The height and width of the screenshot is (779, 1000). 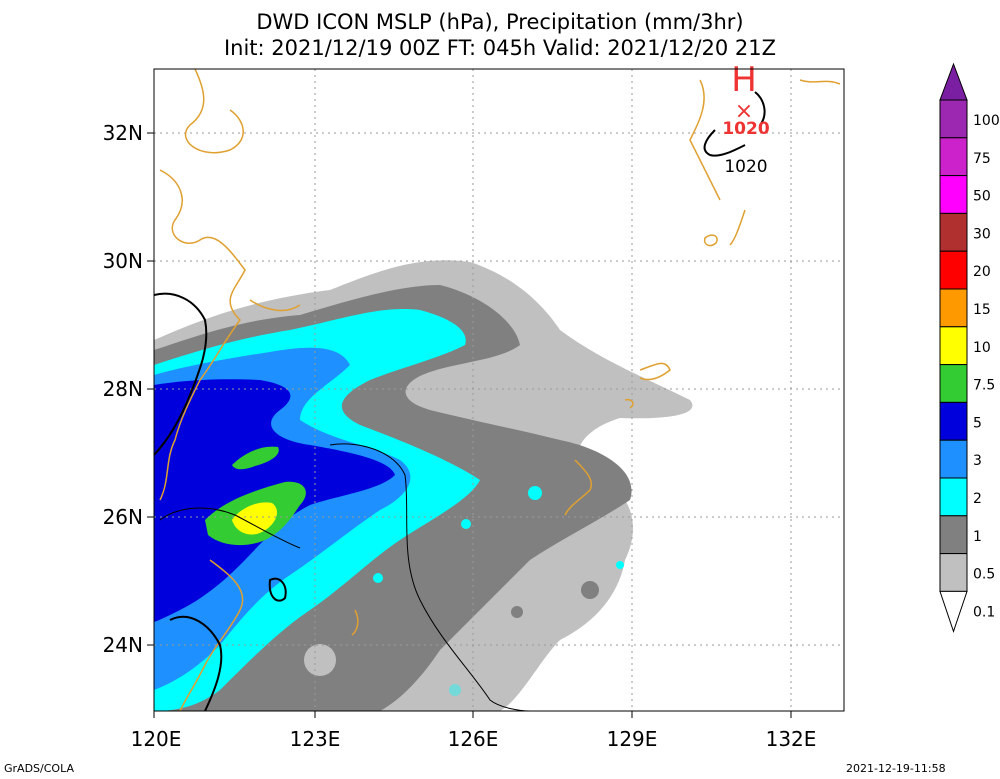 I want to click on colorbar-label: 5, so click(x=977, y=423).